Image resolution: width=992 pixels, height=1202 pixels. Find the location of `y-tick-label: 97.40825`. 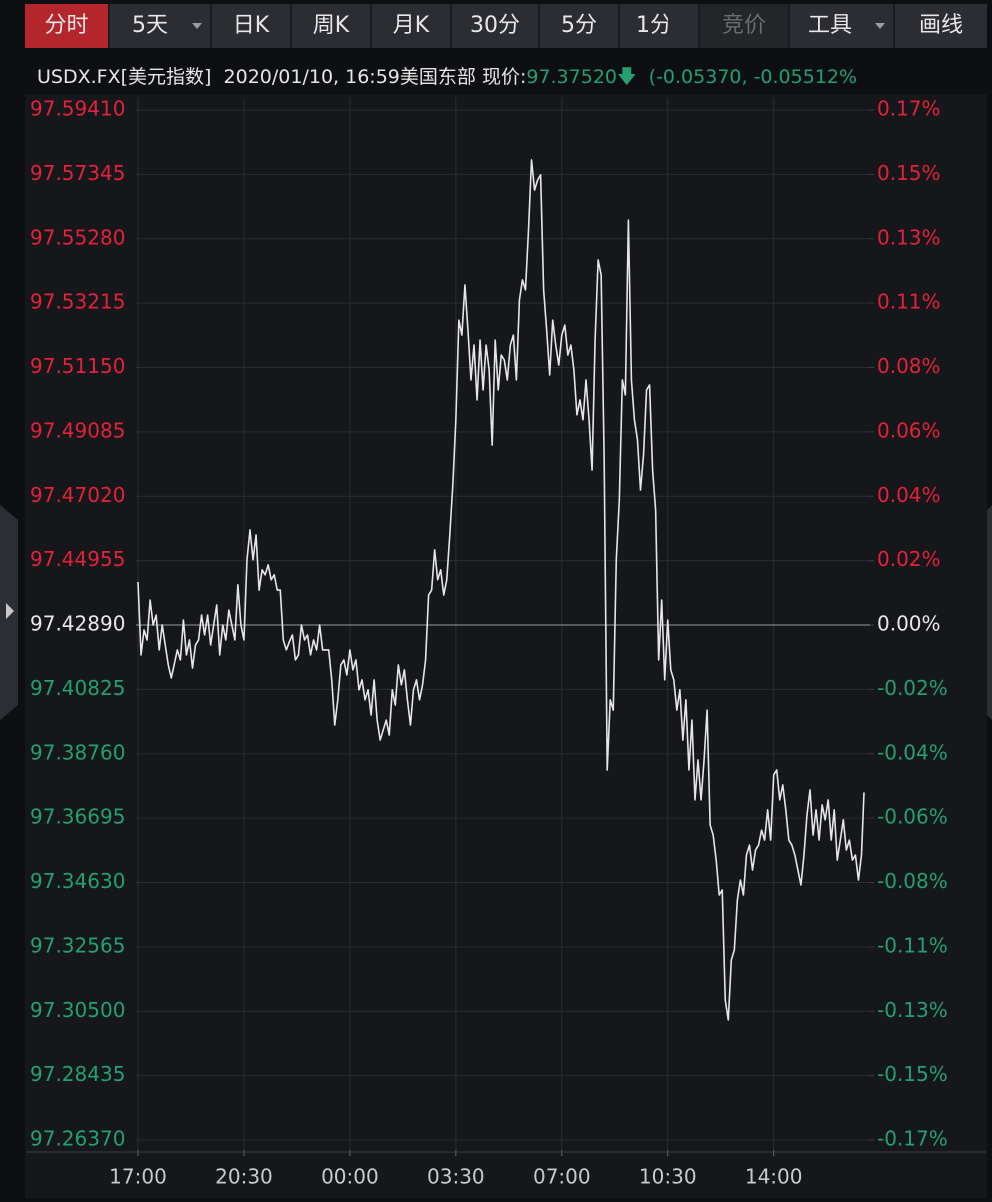

y-tick-label: 97.40825 is located at coordinates (77, 688).